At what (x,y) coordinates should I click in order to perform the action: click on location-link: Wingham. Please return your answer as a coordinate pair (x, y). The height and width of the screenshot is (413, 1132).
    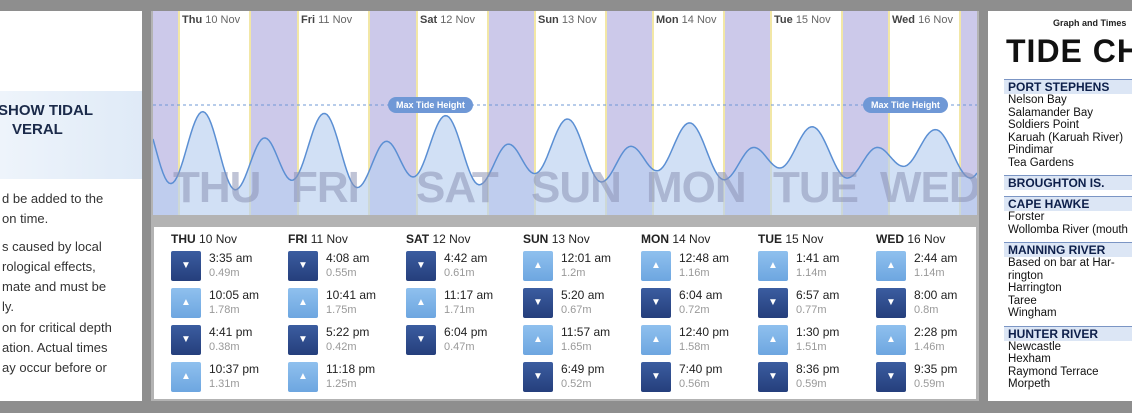
    Looking at the image, I should click on (1032, 313).